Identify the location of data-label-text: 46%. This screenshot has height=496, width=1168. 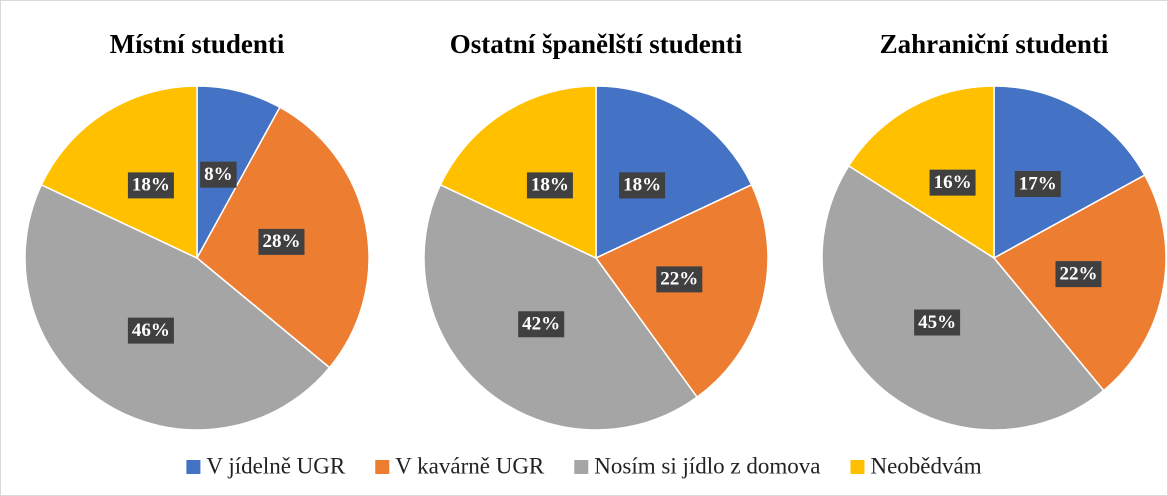
(151, 330).